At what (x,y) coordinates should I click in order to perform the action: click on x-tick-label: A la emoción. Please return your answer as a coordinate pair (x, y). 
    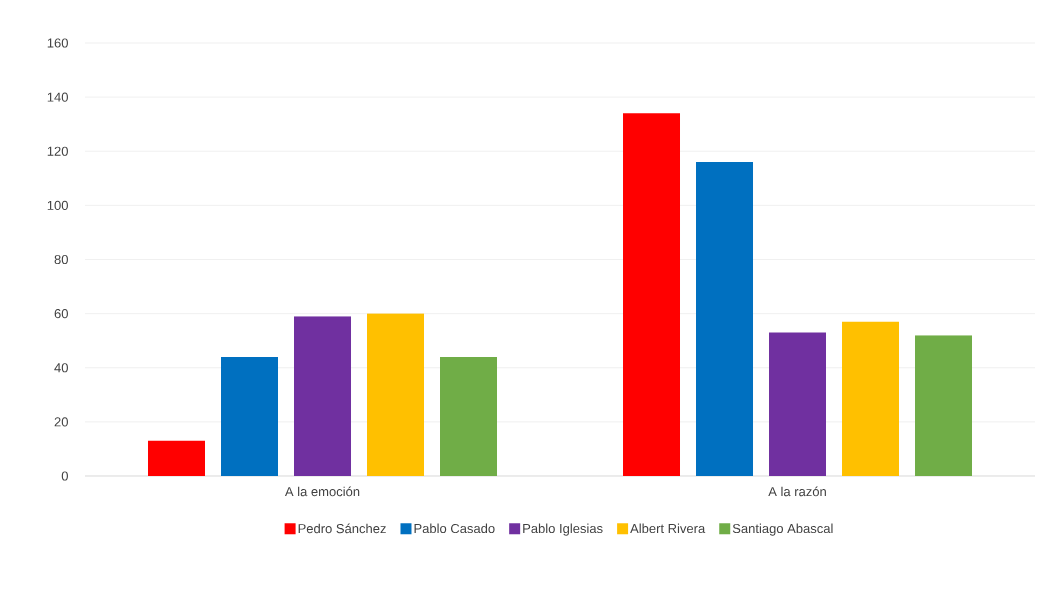
    Looking at the image, I should click on (322, 491).